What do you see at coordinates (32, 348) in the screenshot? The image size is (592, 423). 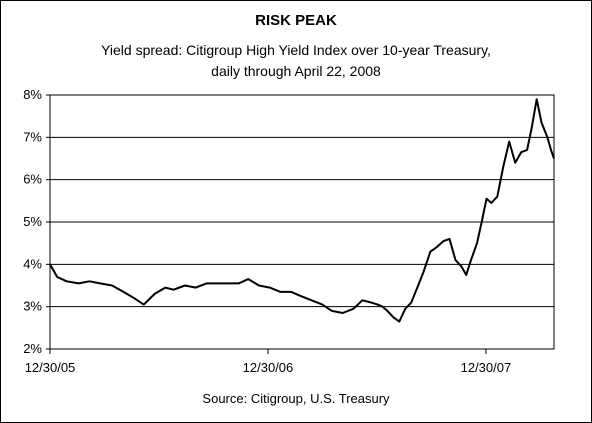 I see `y-tick-label: 2%` at bounding box center [32, 348].